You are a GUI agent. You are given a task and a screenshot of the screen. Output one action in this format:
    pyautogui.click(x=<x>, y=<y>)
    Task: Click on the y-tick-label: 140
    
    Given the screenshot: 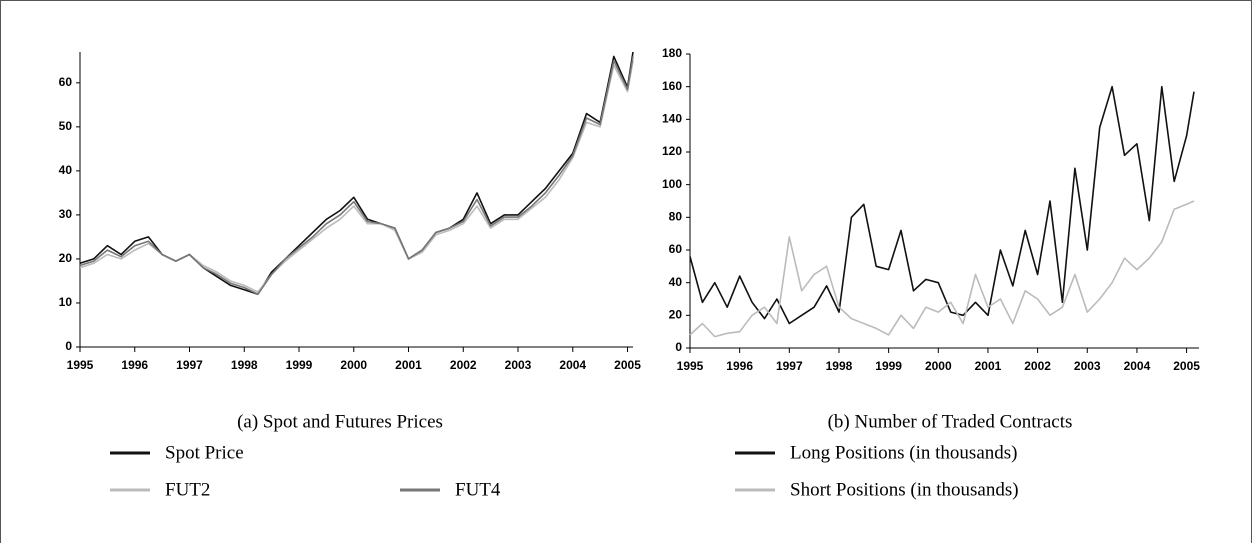 What is the action you would take?
    pyautogui.click(x=672, y=119)
    